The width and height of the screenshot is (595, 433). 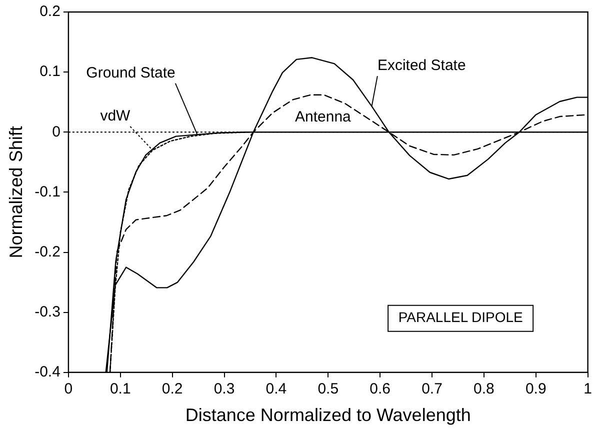 I want to click on series-label: Excited State, so click(x=421, y=65).